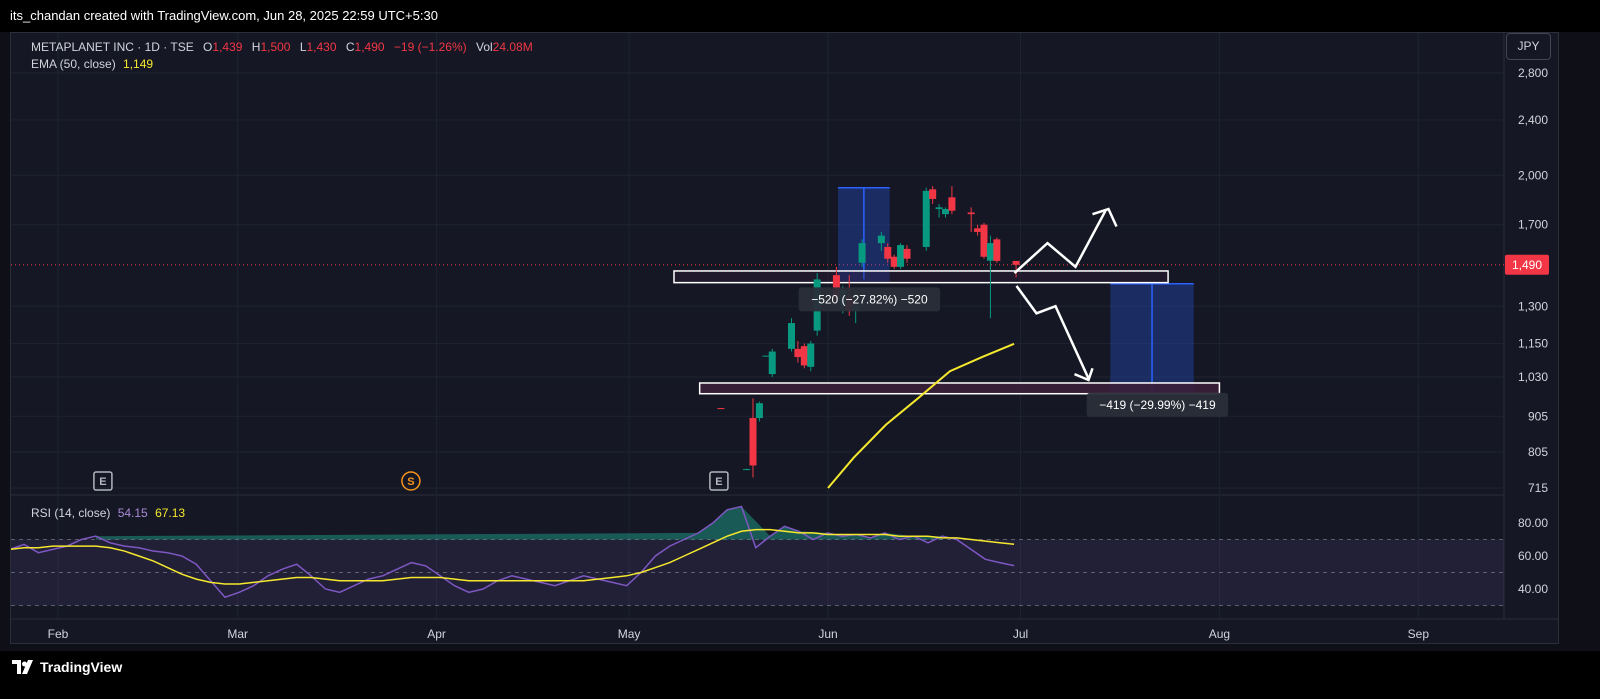 This screenshot has height=699, width=1600. What do you see at coordinates (170, 513) in the screenshot?
I see `rsi-ma-value: 67.13` at bounding box center [170, 513].